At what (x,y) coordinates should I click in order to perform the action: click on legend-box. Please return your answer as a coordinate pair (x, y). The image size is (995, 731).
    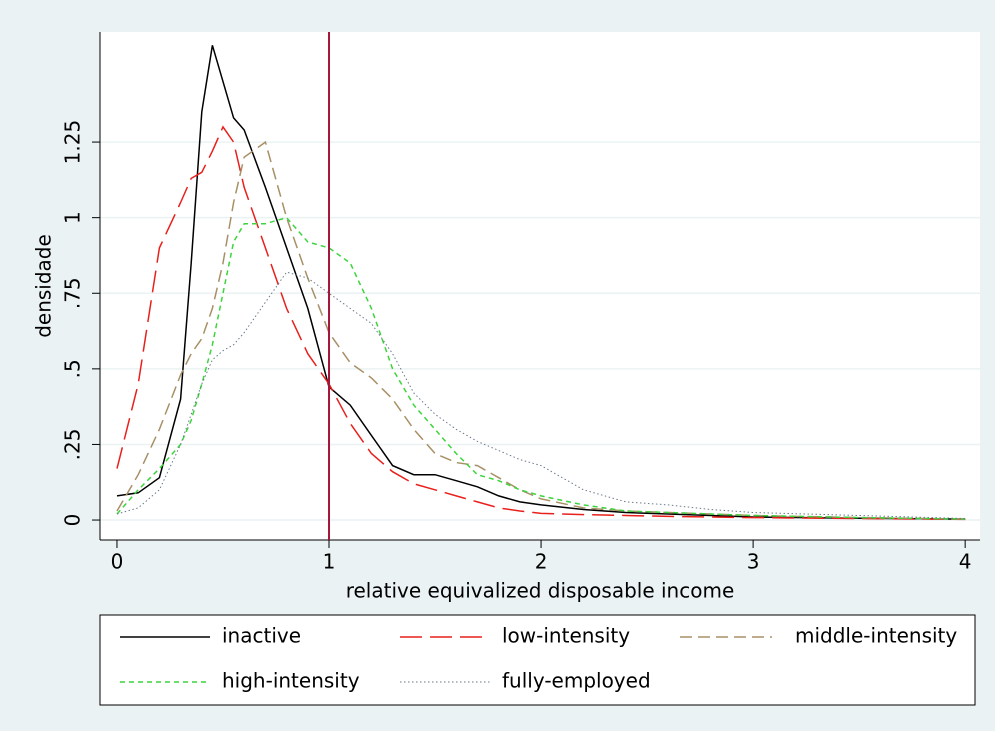
    Looking at the image, I should click on (537, 660).